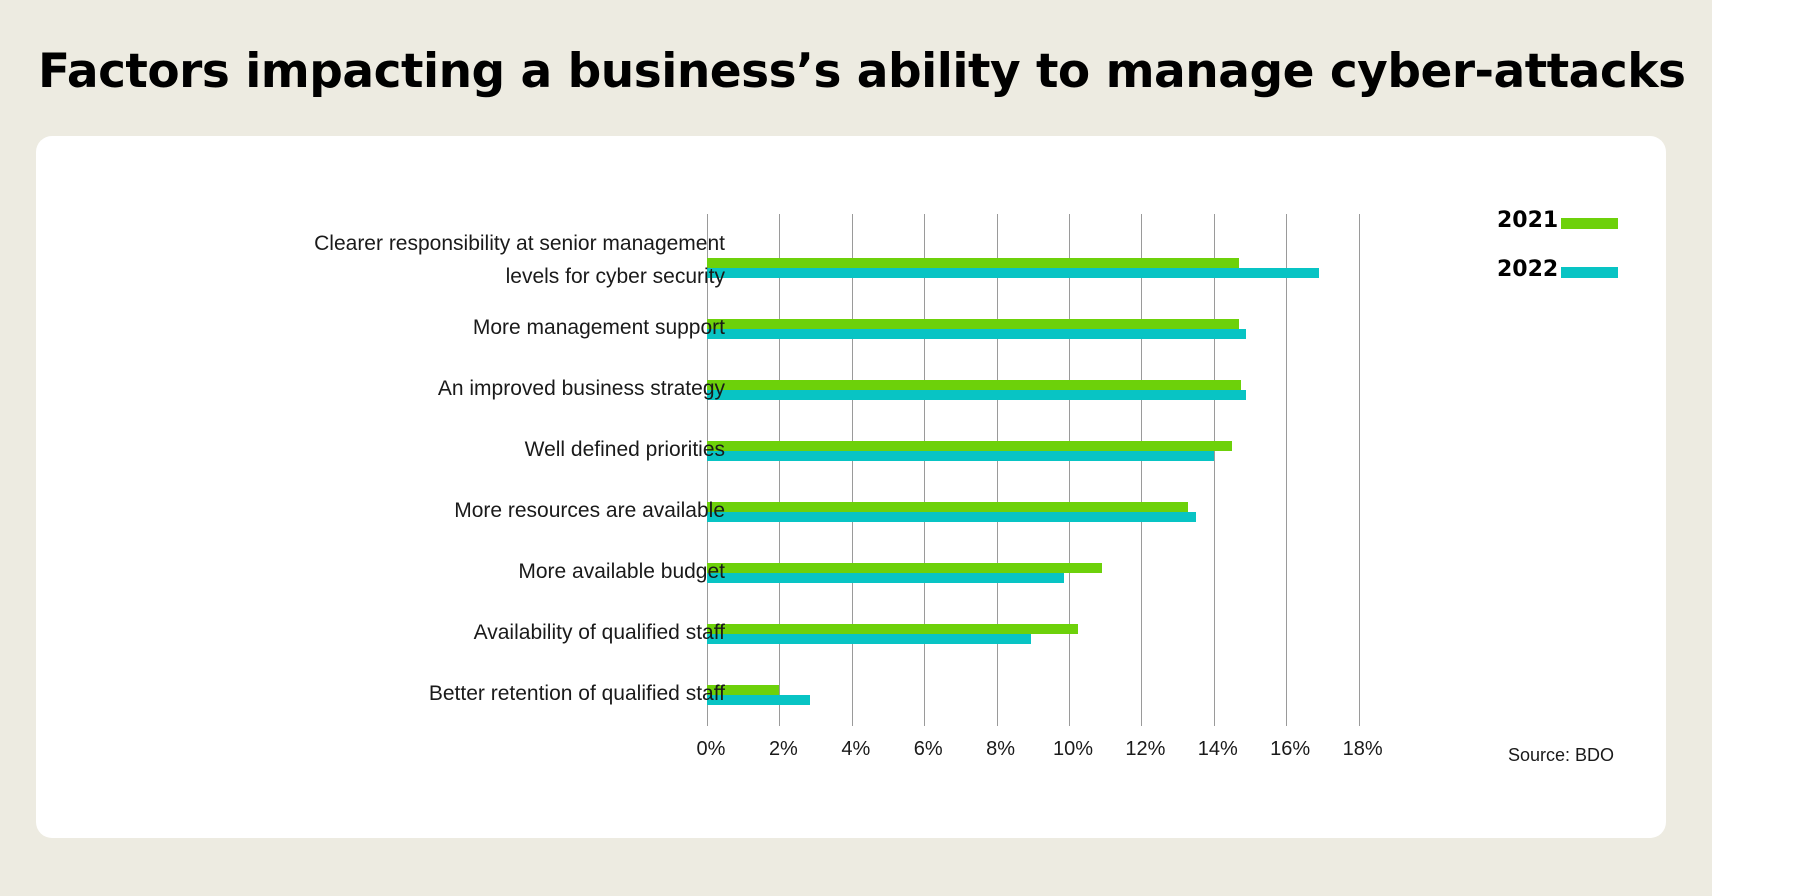 Image resolution: width=1800 pixels, height=896 pixels. Describe the element at coordinates (1528, 220) in the screenshot. I see `legend-label-2021: 2021` at that location.